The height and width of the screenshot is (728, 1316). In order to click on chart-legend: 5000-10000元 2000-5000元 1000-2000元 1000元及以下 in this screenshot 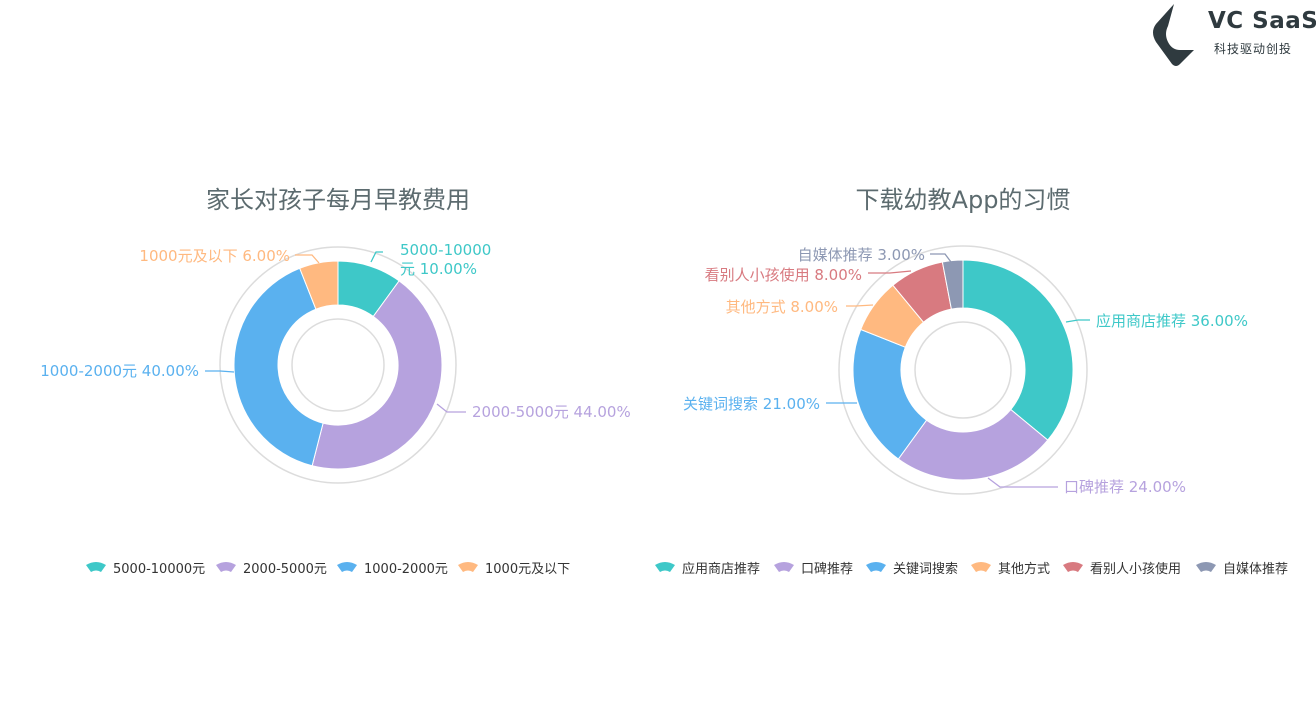, I will do `click(328, 569)`.